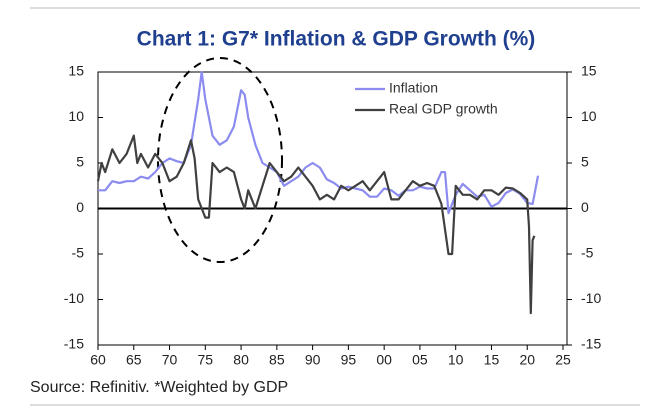 This screenshot has height=417, width=672. Describe the element at coordinates (277, 360) in the screenshot. I see `x-tick-label: 85` at that location.